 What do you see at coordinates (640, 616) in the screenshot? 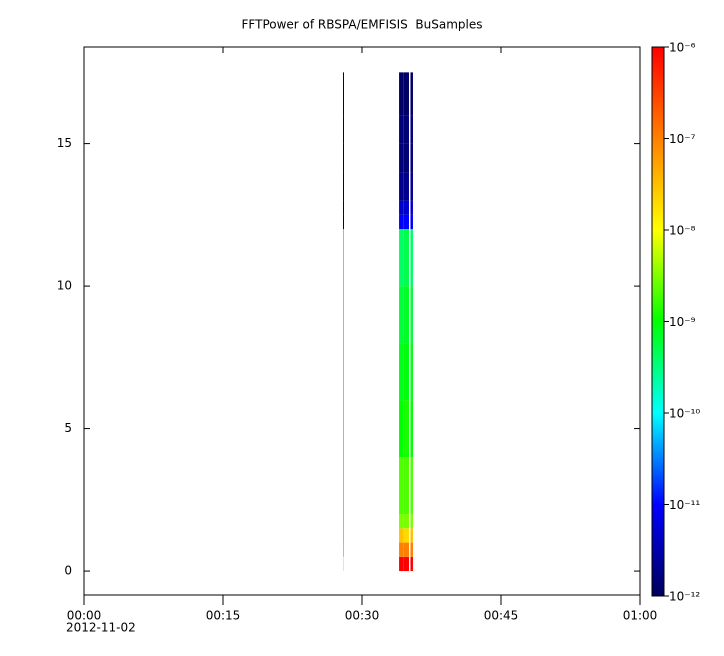
I see `x-tick-label: 01:00` at bounding box center [640, 616].